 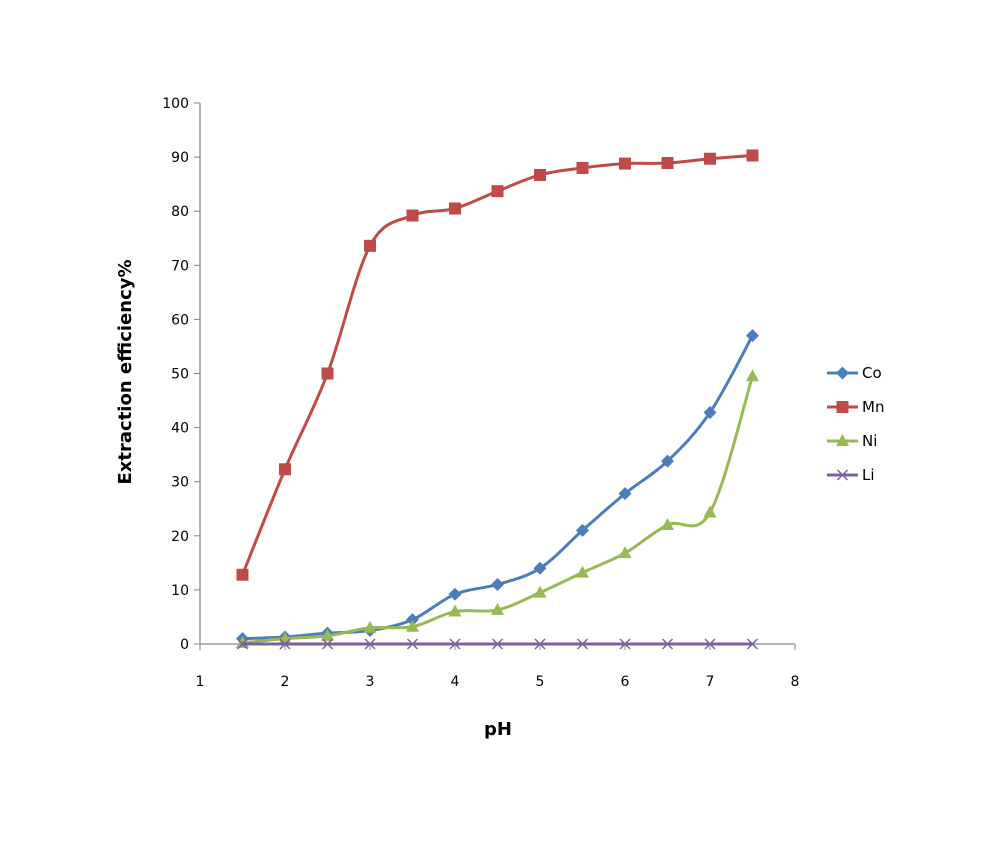 What do you see at coordinates (869, 441) in the screenshot?
I see `legend-label-ni: Ni` at bounding box center [869, 441].